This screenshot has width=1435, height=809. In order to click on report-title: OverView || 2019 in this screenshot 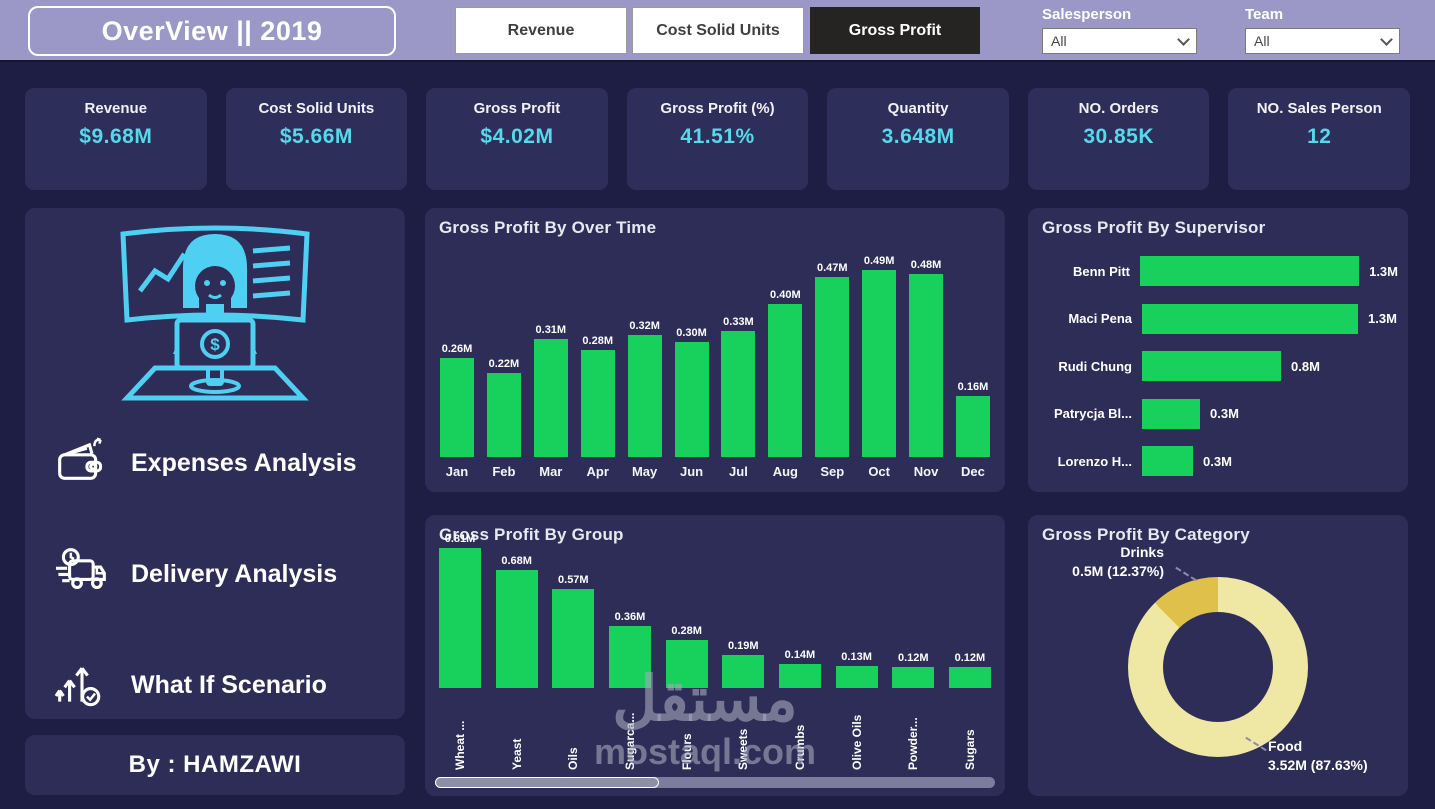, I will do `click(212, 30)`.